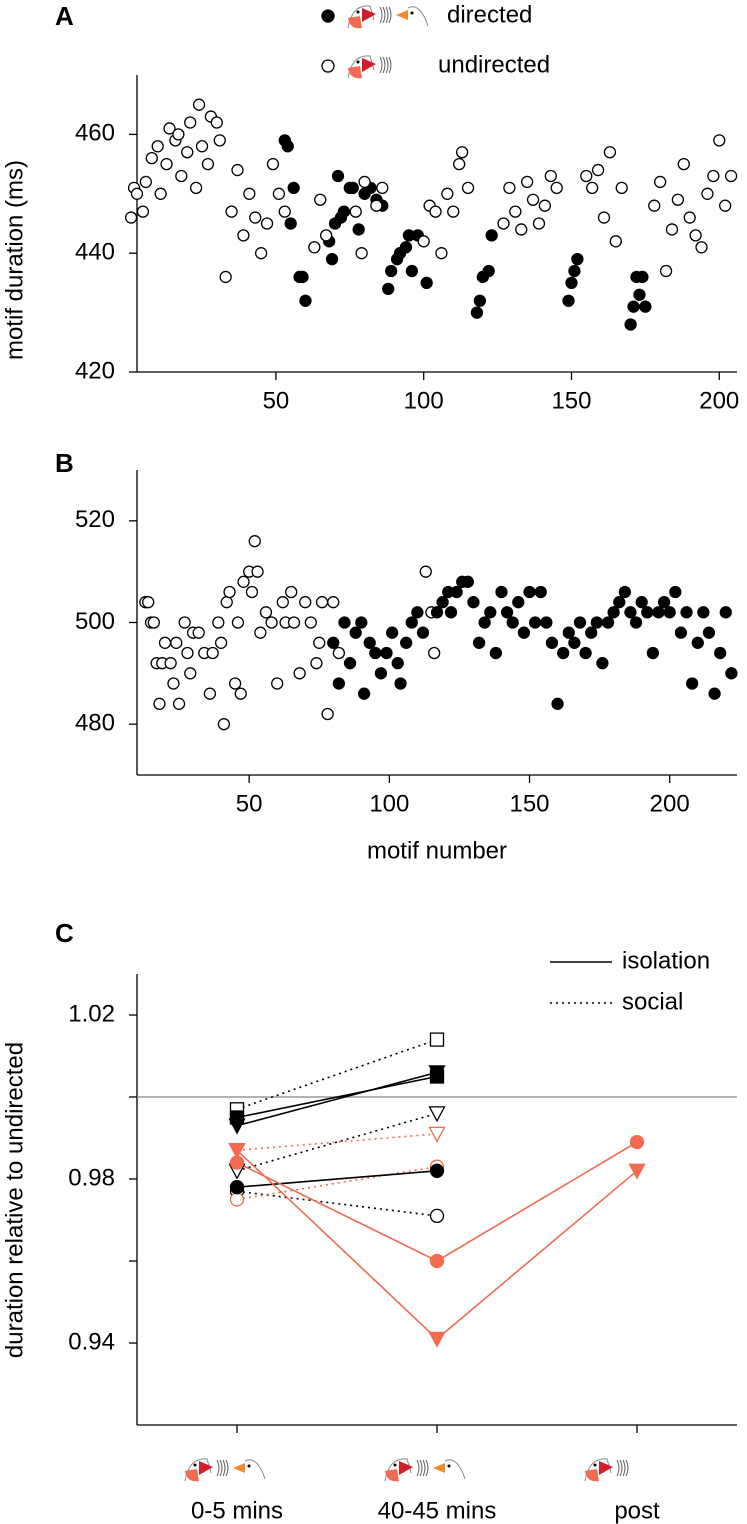 The image size is (747, 1524). I want to click on x-tick-label: post, so click(637, 1510).